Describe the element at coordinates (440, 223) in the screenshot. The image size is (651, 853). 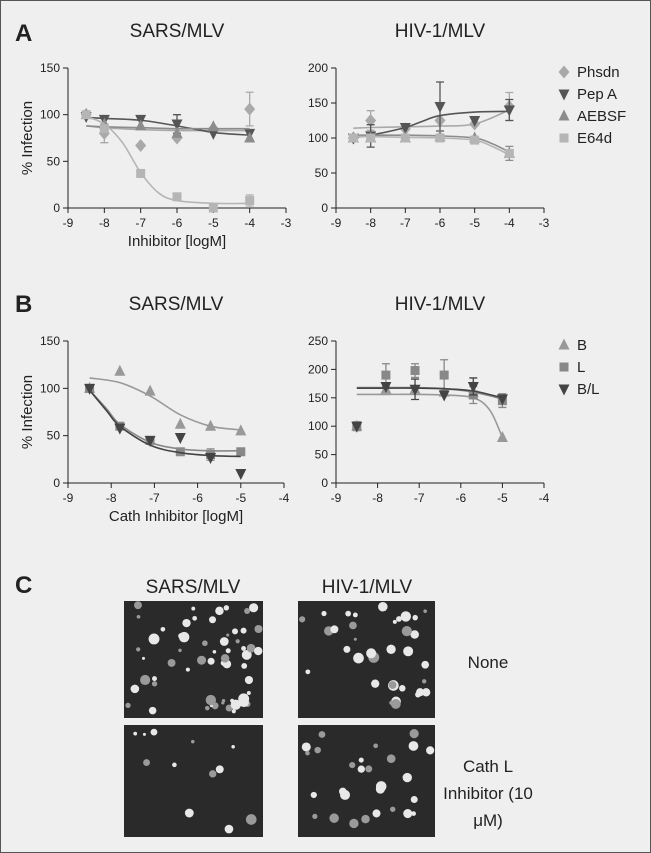
I see `x-tick-label: -6` at that location.